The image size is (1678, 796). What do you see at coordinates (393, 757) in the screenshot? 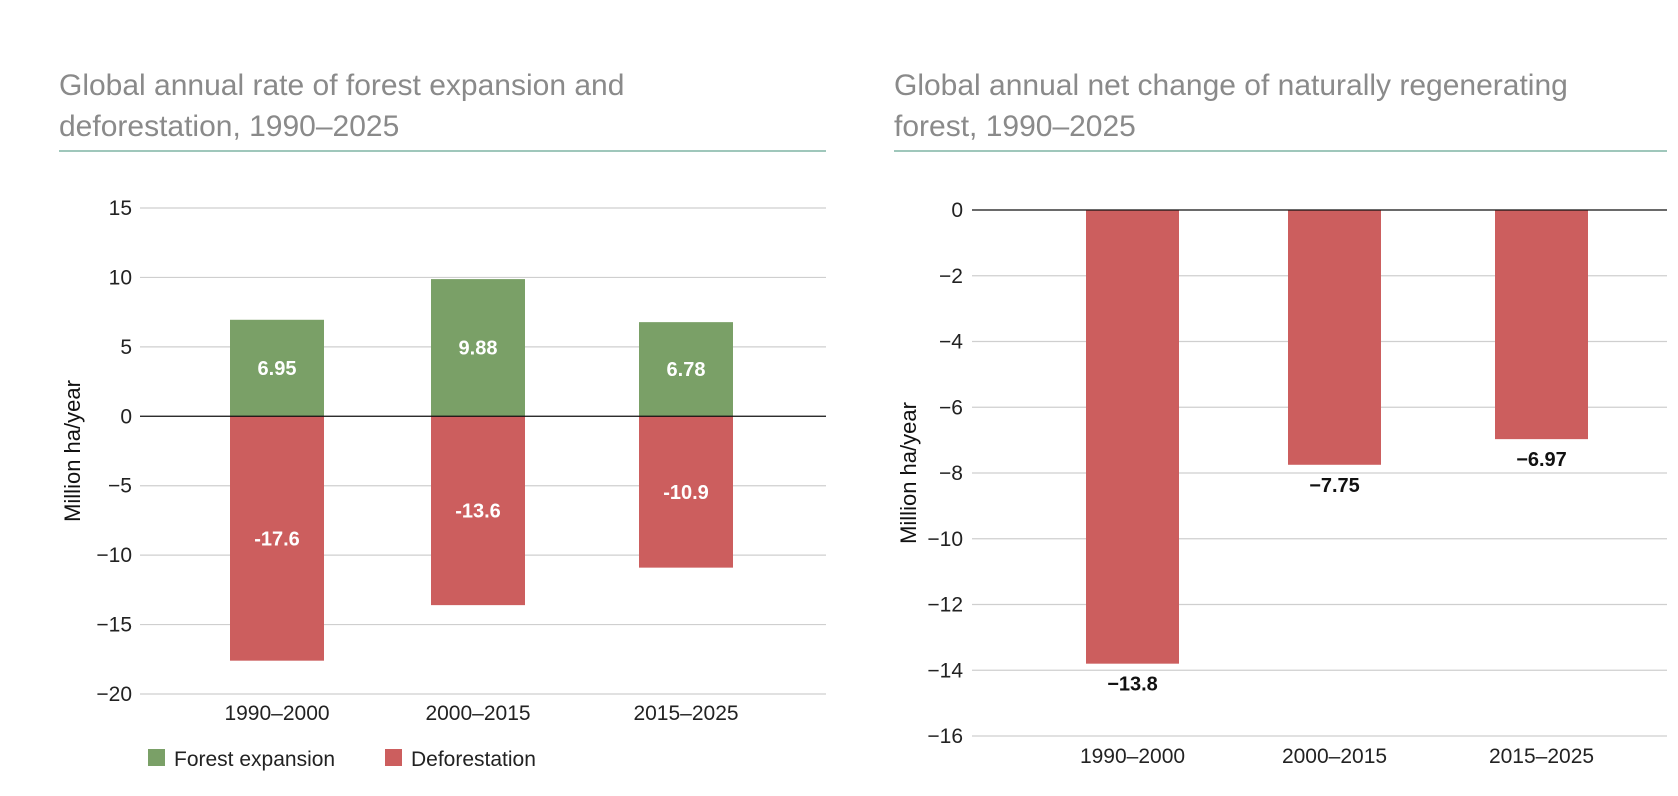
I see `legend-swatch-deforestation` at bounding box center [393, 757].